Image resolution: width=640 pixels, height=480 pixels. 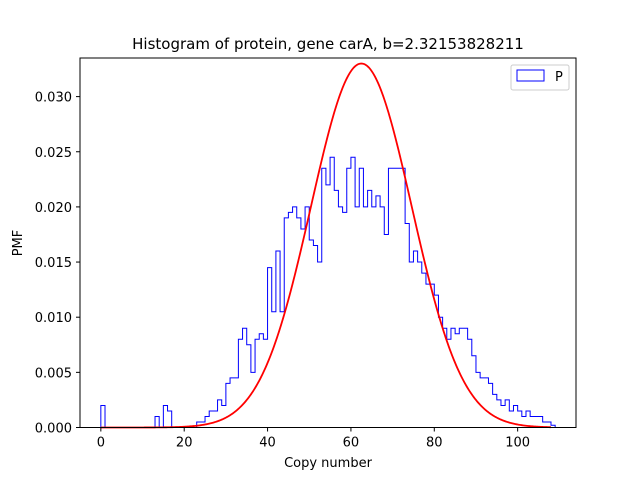 I want to click on y-tick-label: 0.020, so click(x=53, y=208).